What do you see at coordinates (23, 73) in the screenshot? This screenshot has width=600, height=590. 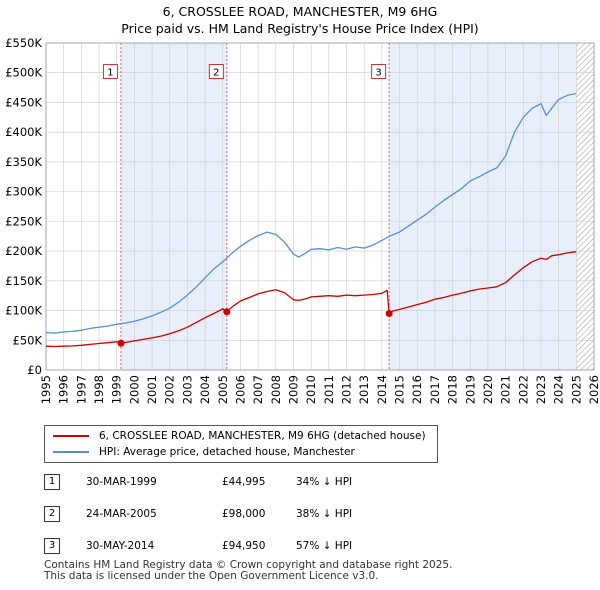 I see `y-tick-label: £500K` at bounding box center [23, 73].